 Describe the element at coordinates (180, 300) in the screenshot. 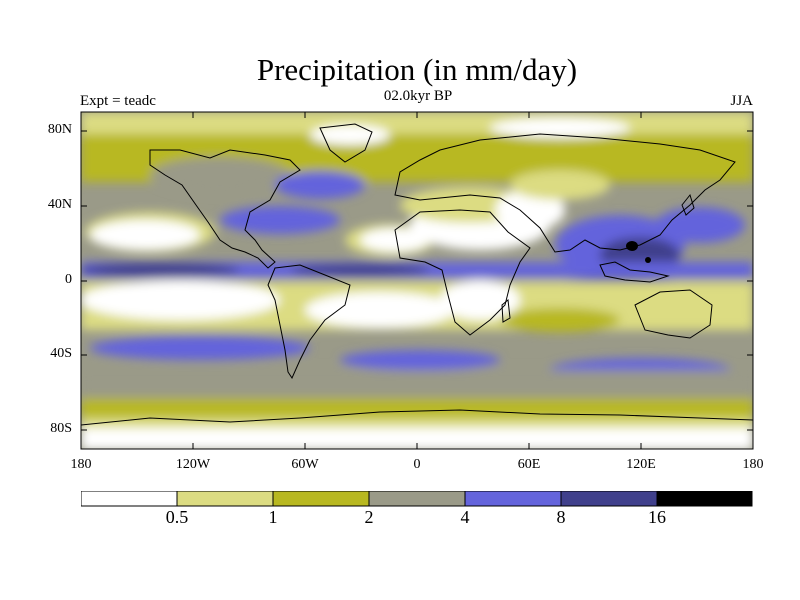

I see `field-spacific-dry` at that location.